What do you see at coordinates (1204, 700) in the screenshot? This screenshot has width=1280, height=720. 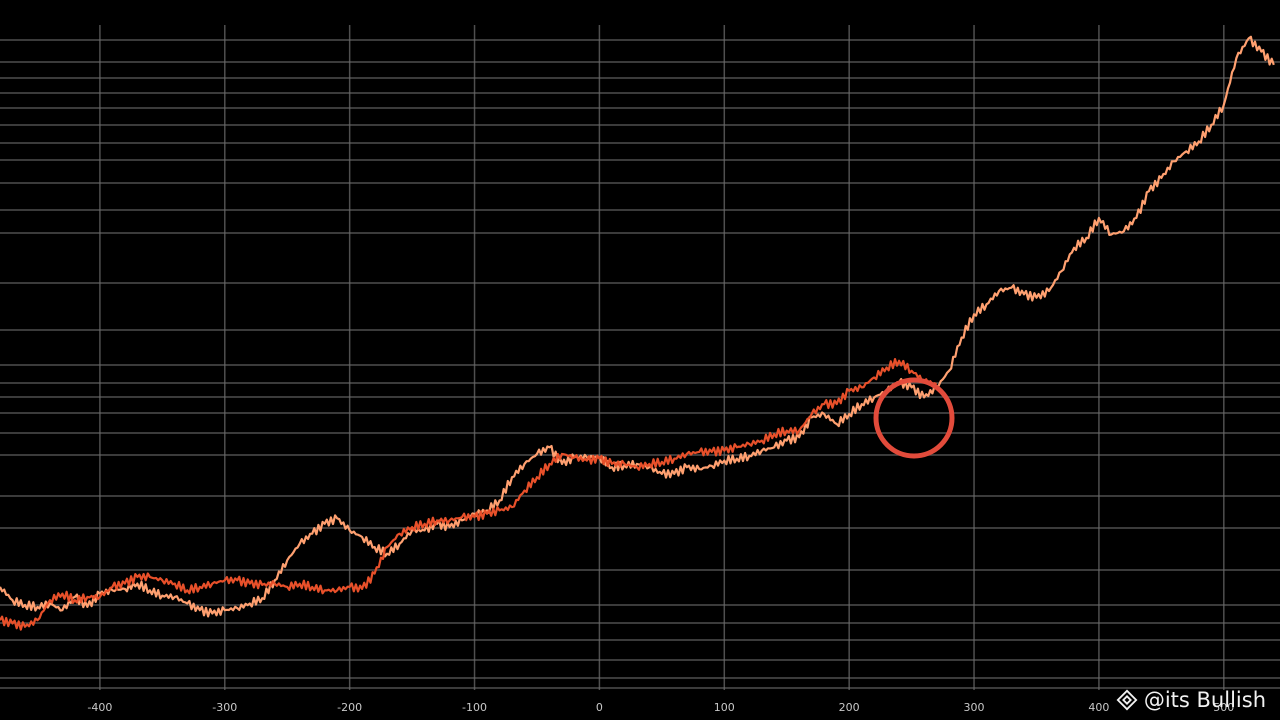 I see `watermark-text: @its Bullish` at bounding box center [1204, 700].